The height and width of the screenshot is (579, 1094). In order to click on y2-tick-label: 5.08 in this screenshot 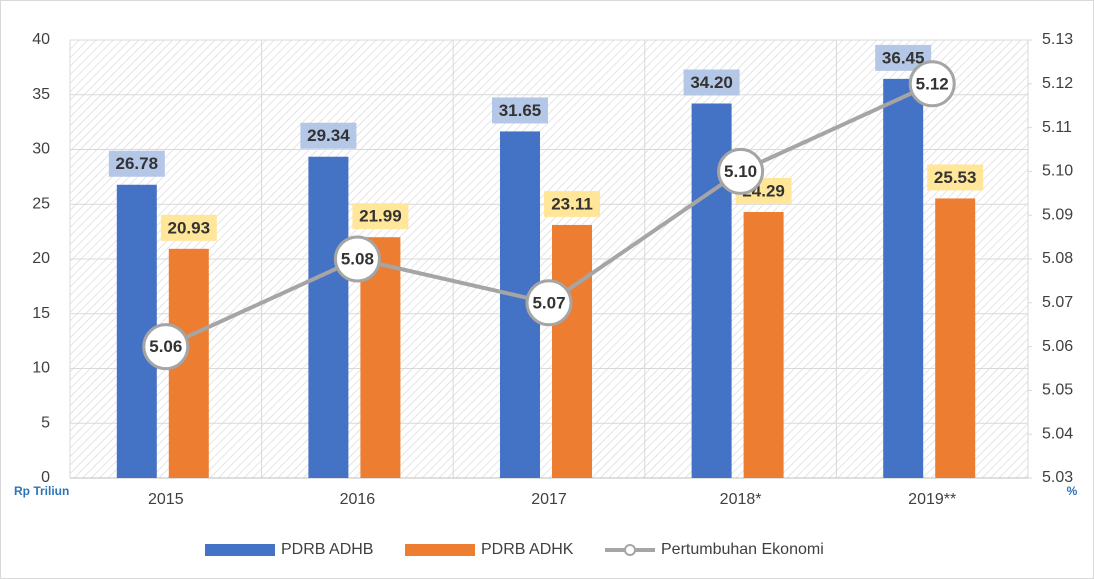, I will do `click(1057, 258)`.